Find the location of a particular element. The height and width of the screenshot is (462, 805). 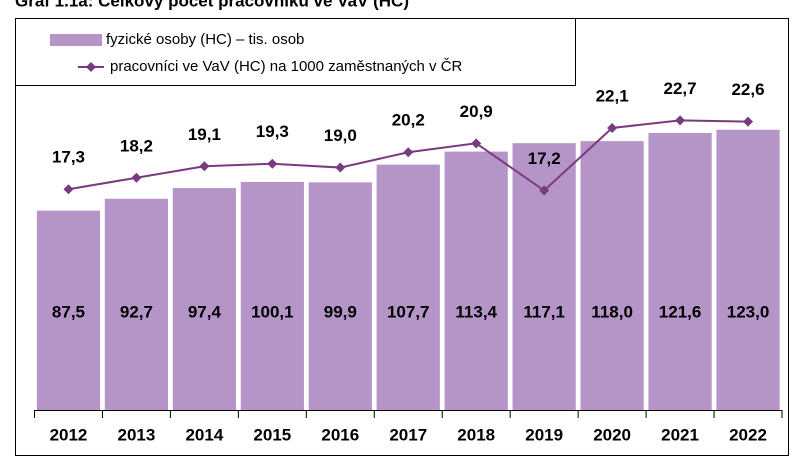

line-value-label: 19,1 is located at coordinates (204, 134).